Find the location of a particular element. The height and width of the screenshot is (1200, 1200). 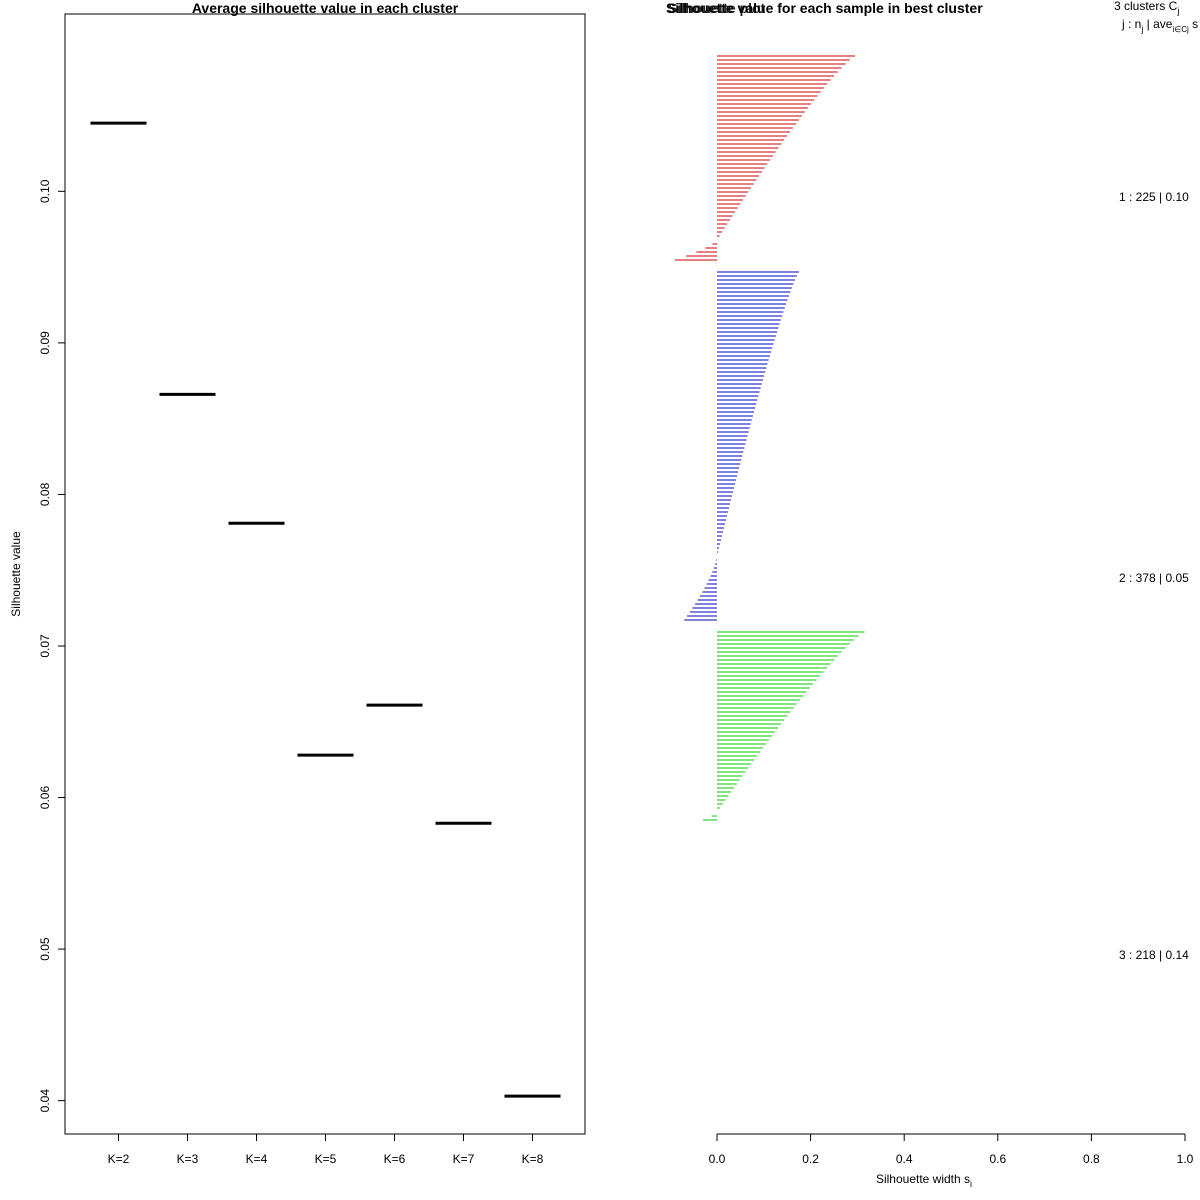

legend-header-line2: j : nj | avei∈Cj s is located at coordinates (1159, 25).